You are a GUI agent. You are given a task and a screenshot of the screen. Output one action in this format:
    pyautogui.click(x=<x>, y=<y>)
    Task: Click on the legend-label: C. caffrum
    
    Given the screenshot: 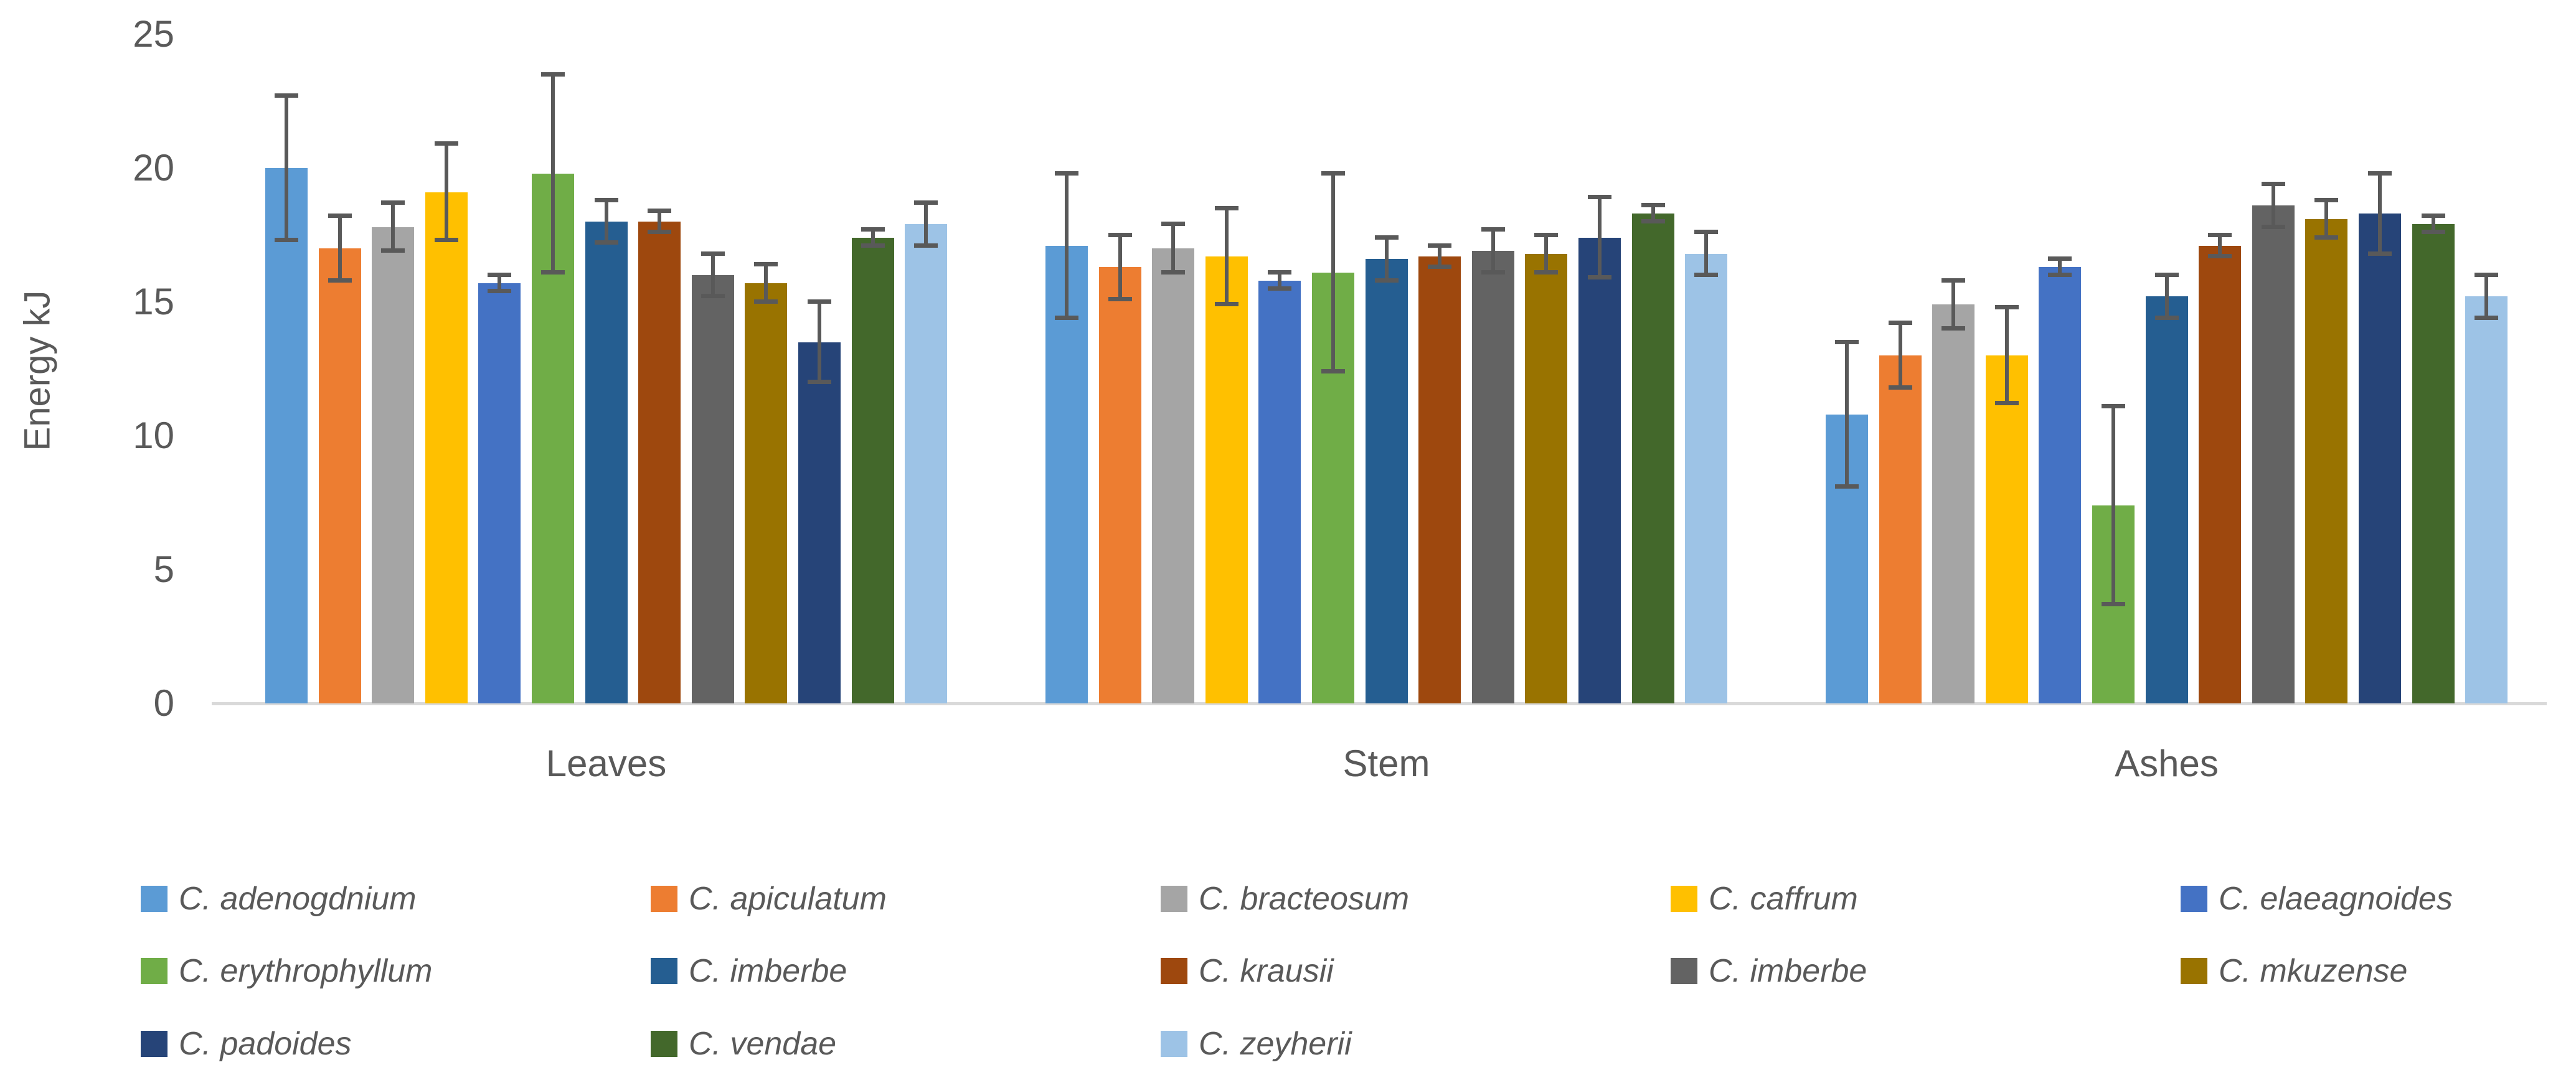 What is the action you would take?
    pyautogui.click(x=1783, y=899)
    